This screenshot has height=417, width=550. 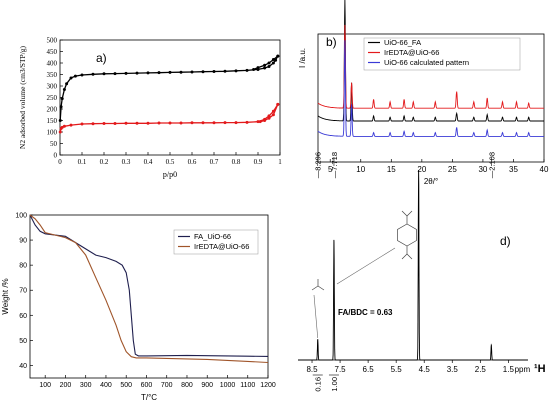 I want to click on x-tick-label: 500, so click(x=126, y=385).